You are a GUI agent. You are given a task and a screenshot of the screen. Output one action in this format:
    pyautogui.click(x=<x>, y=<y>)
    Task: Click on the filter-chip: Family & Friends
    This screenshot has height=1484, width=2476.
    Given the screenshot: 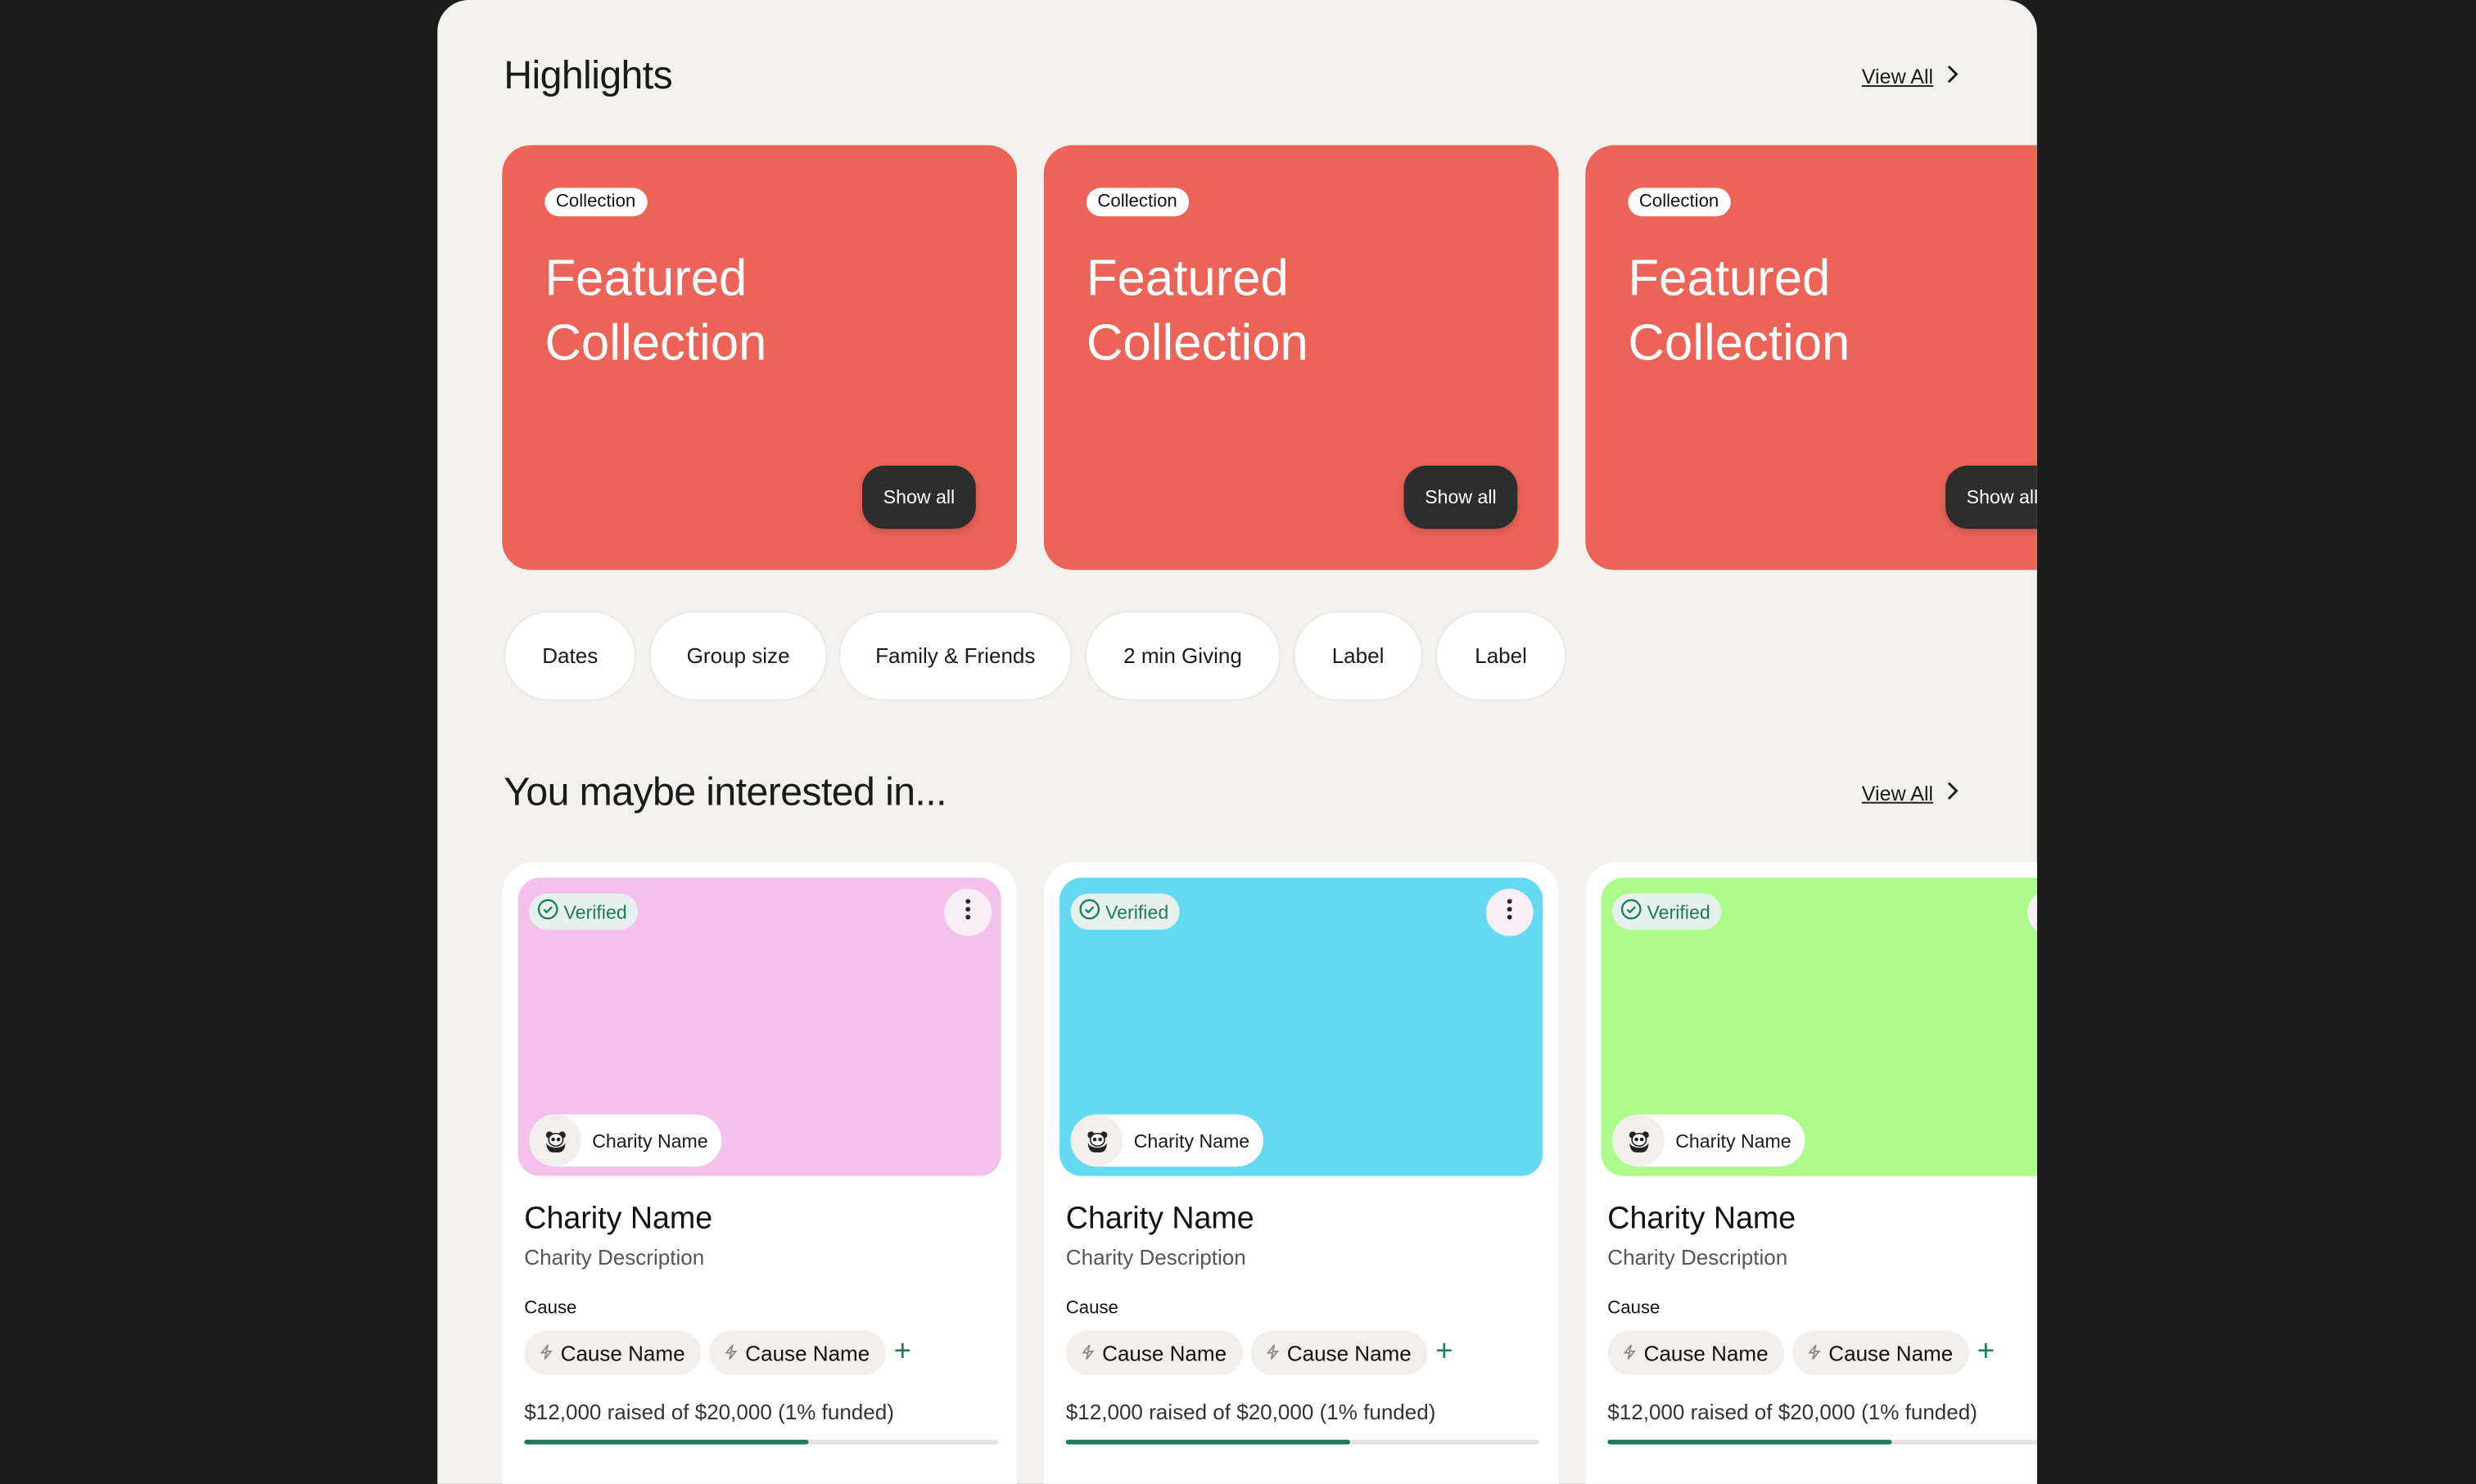 What is the action you would take?
    pyautogui.click(x=956, y=656)
    